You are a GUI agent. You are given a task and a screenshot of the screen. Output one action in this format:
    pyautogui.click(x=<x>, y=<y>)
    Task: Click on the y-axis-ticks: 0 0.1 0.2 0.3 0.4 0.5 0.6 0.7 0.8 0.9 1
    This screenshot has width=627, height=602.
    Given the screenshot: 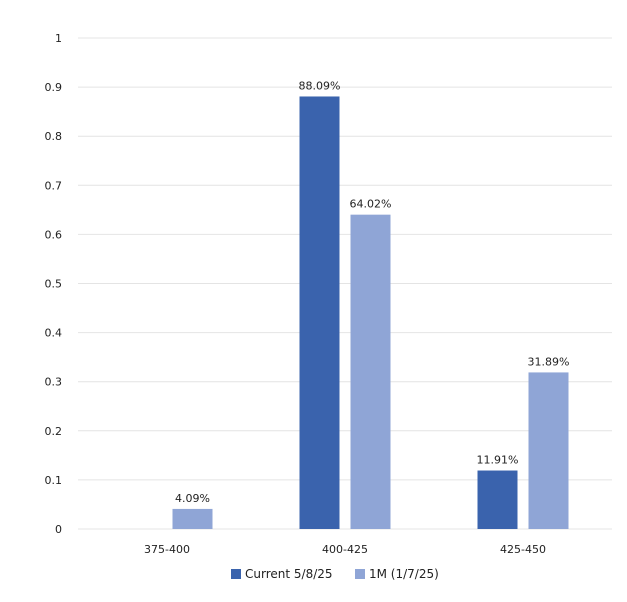 What is the action you would take?
    pyautogui.click(x=54, y=284)
    